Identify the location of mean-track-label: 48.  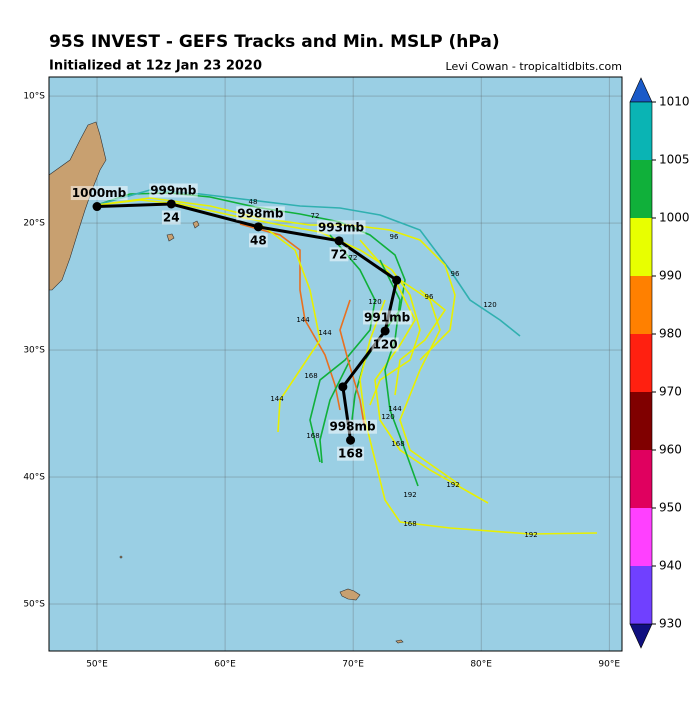
(258, 240).